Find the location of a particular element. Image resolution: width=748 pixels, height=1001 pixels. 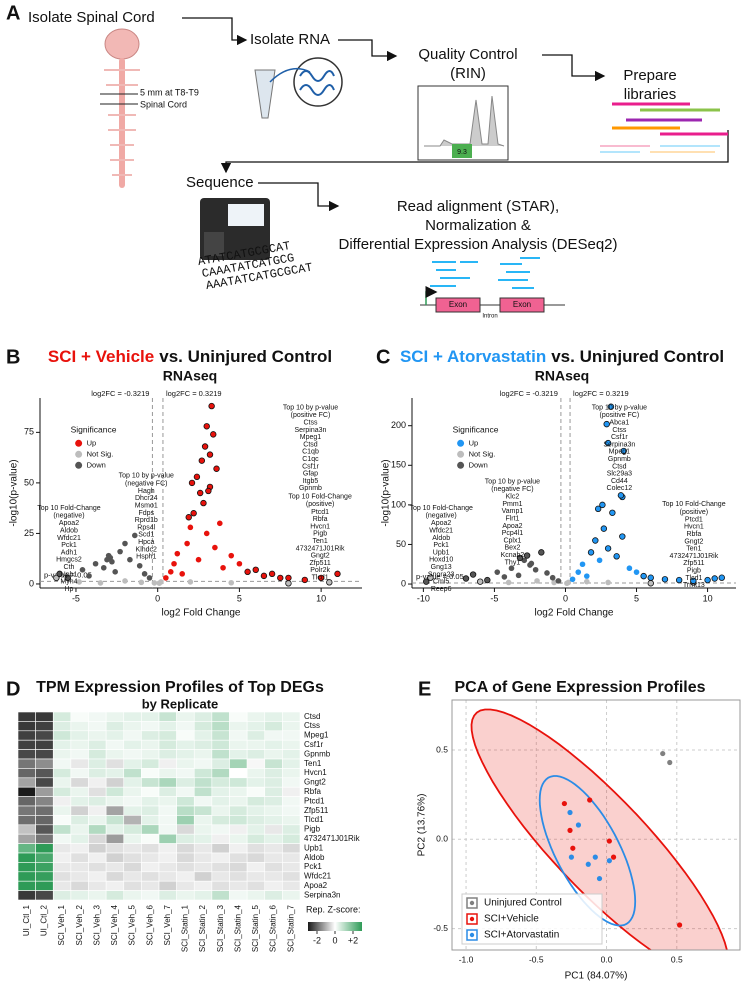

row-label: Upb1 is located at coordinates (314, 847).